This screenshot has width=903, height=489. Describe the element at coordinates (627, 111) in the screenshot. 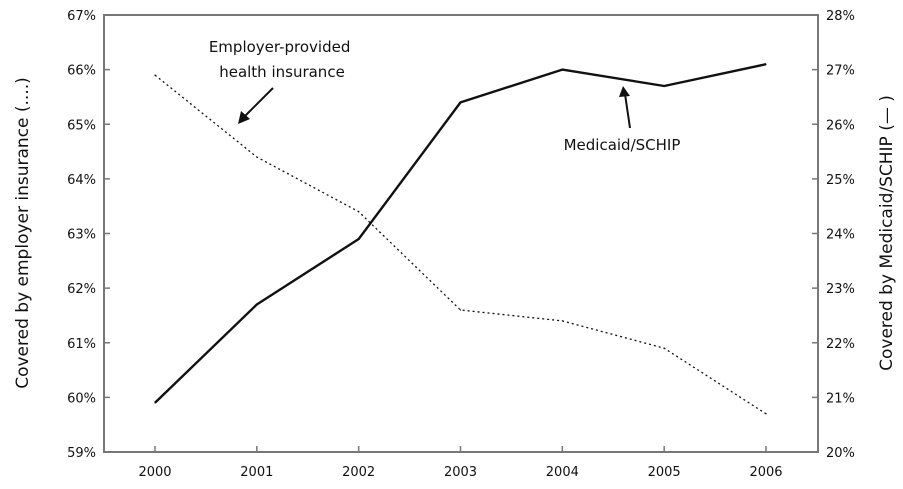

I see `annotation-medicaid-arrow` at that location.